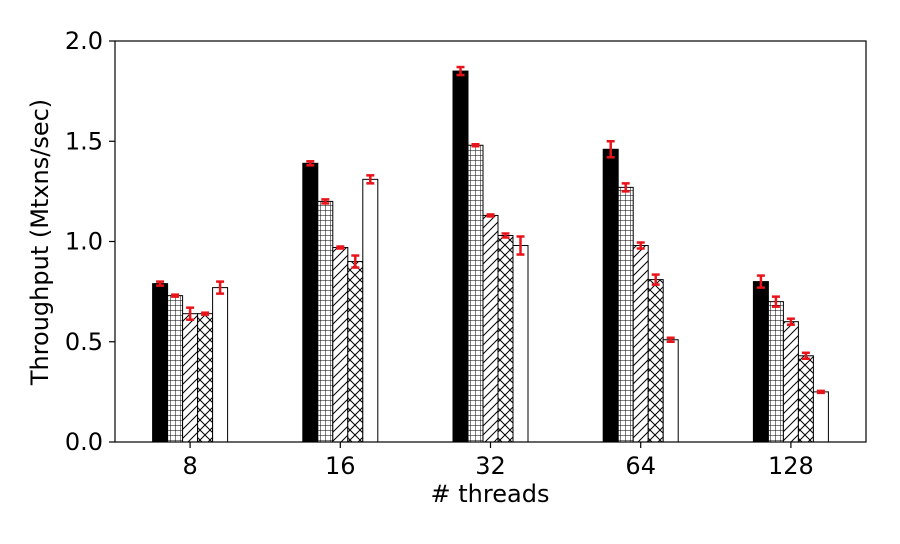  What do you see at coordinates (340, 466) in the screenshot?
I see `x-tick-label-16: 16` at bounding box center [340, 466].